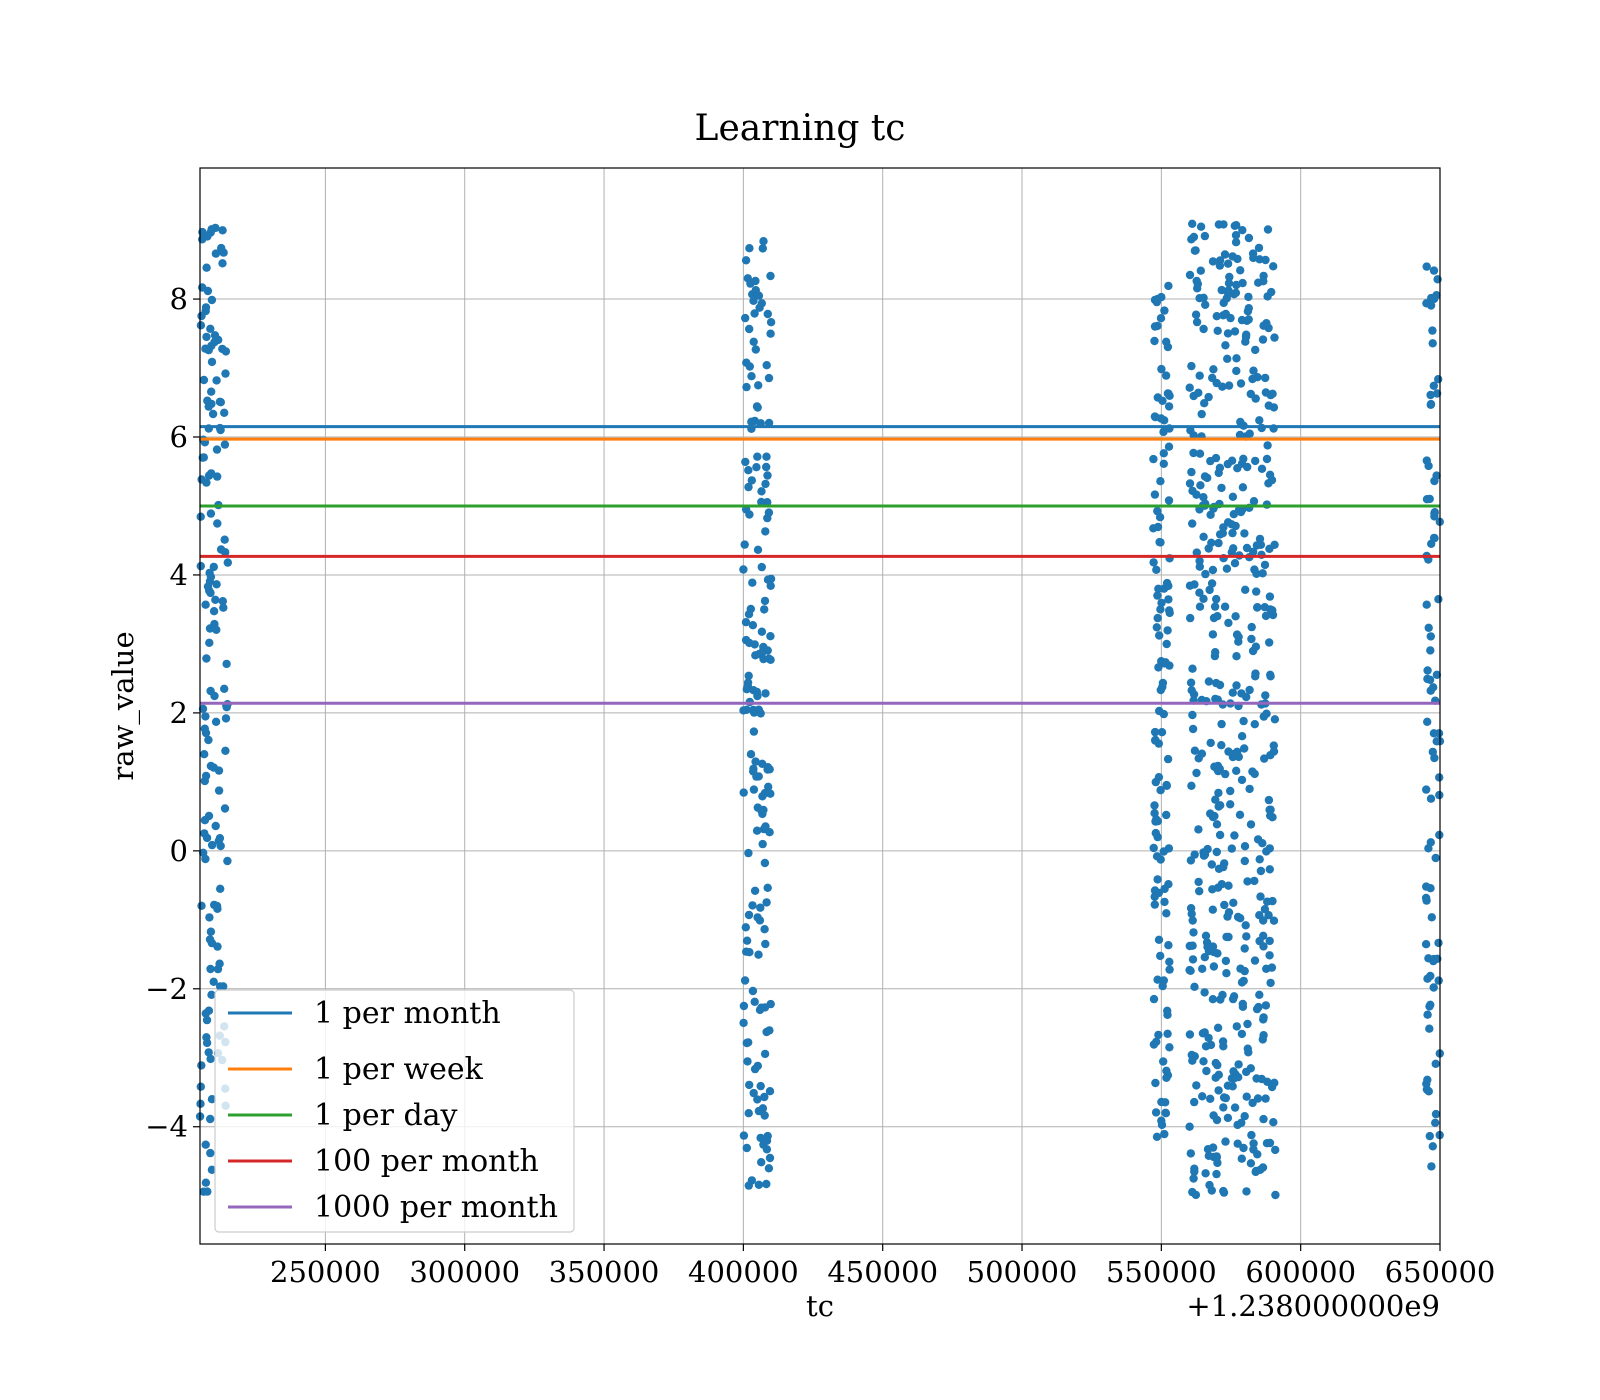  What do you see at coordinates (800, 128) in the screenshot?
I see `chart-title: Learning tc` at bounding box center [800, 128].